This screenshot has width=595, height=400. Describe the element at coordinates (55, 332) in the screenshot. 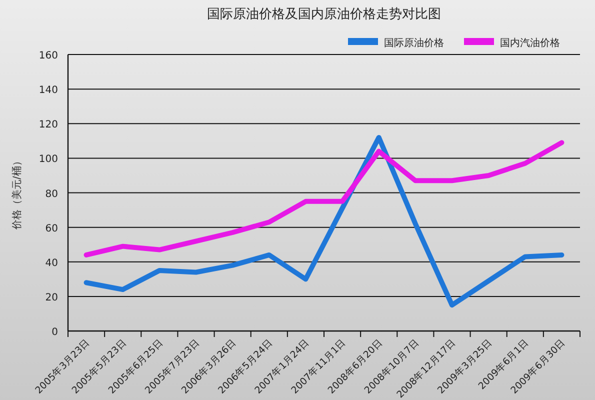

I see `y-tick-label: 0` at that location.